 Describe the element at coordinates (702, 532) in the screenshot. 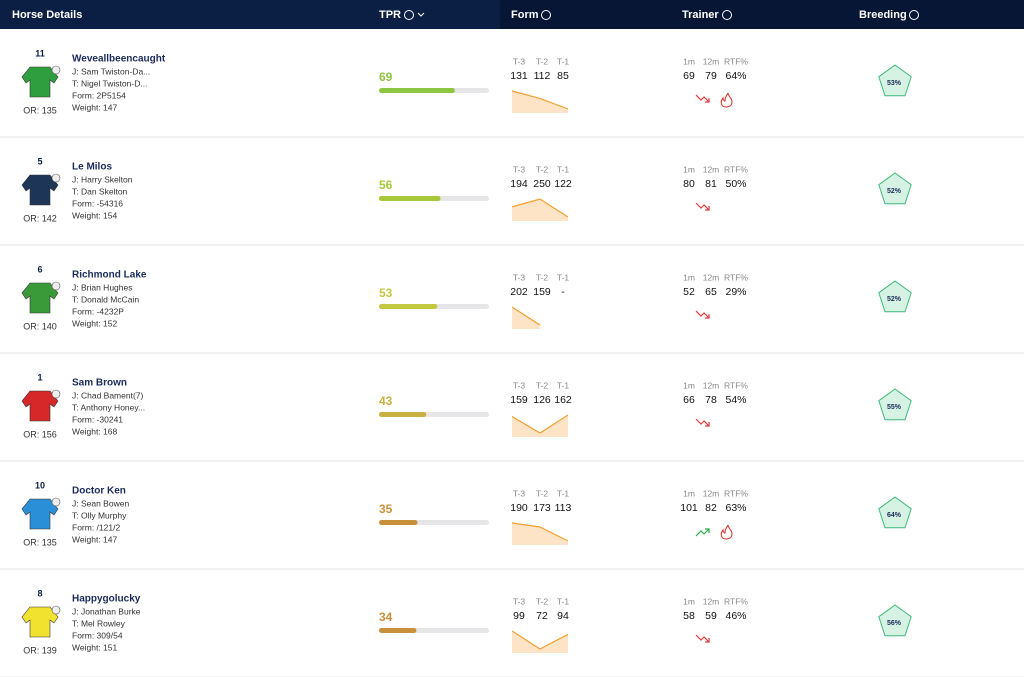

I see `trend-up` at that location.